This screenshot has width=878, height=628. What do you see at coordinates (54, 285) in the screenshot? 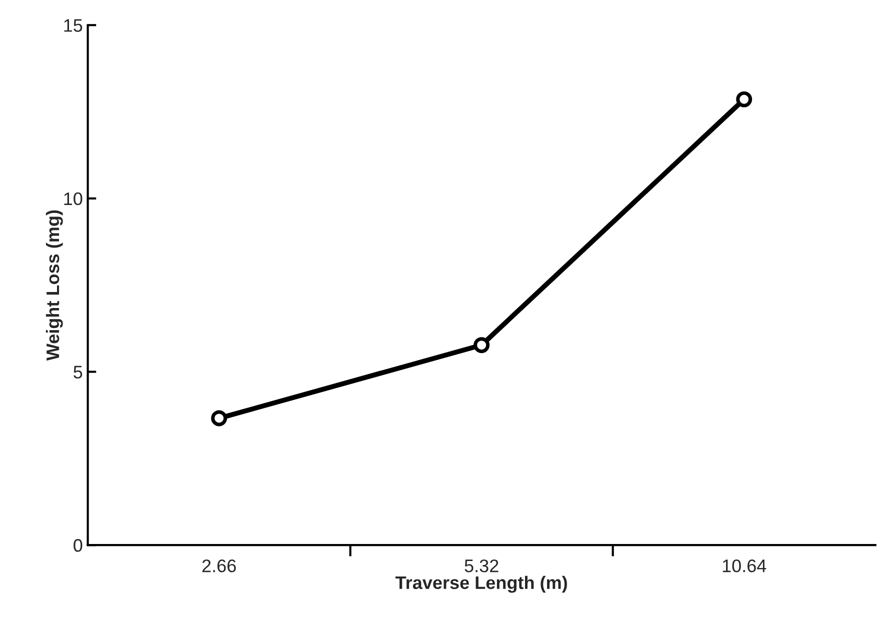
I see `y-axis-title: Weight Loss (mg)` at bounding box center [54, 285].